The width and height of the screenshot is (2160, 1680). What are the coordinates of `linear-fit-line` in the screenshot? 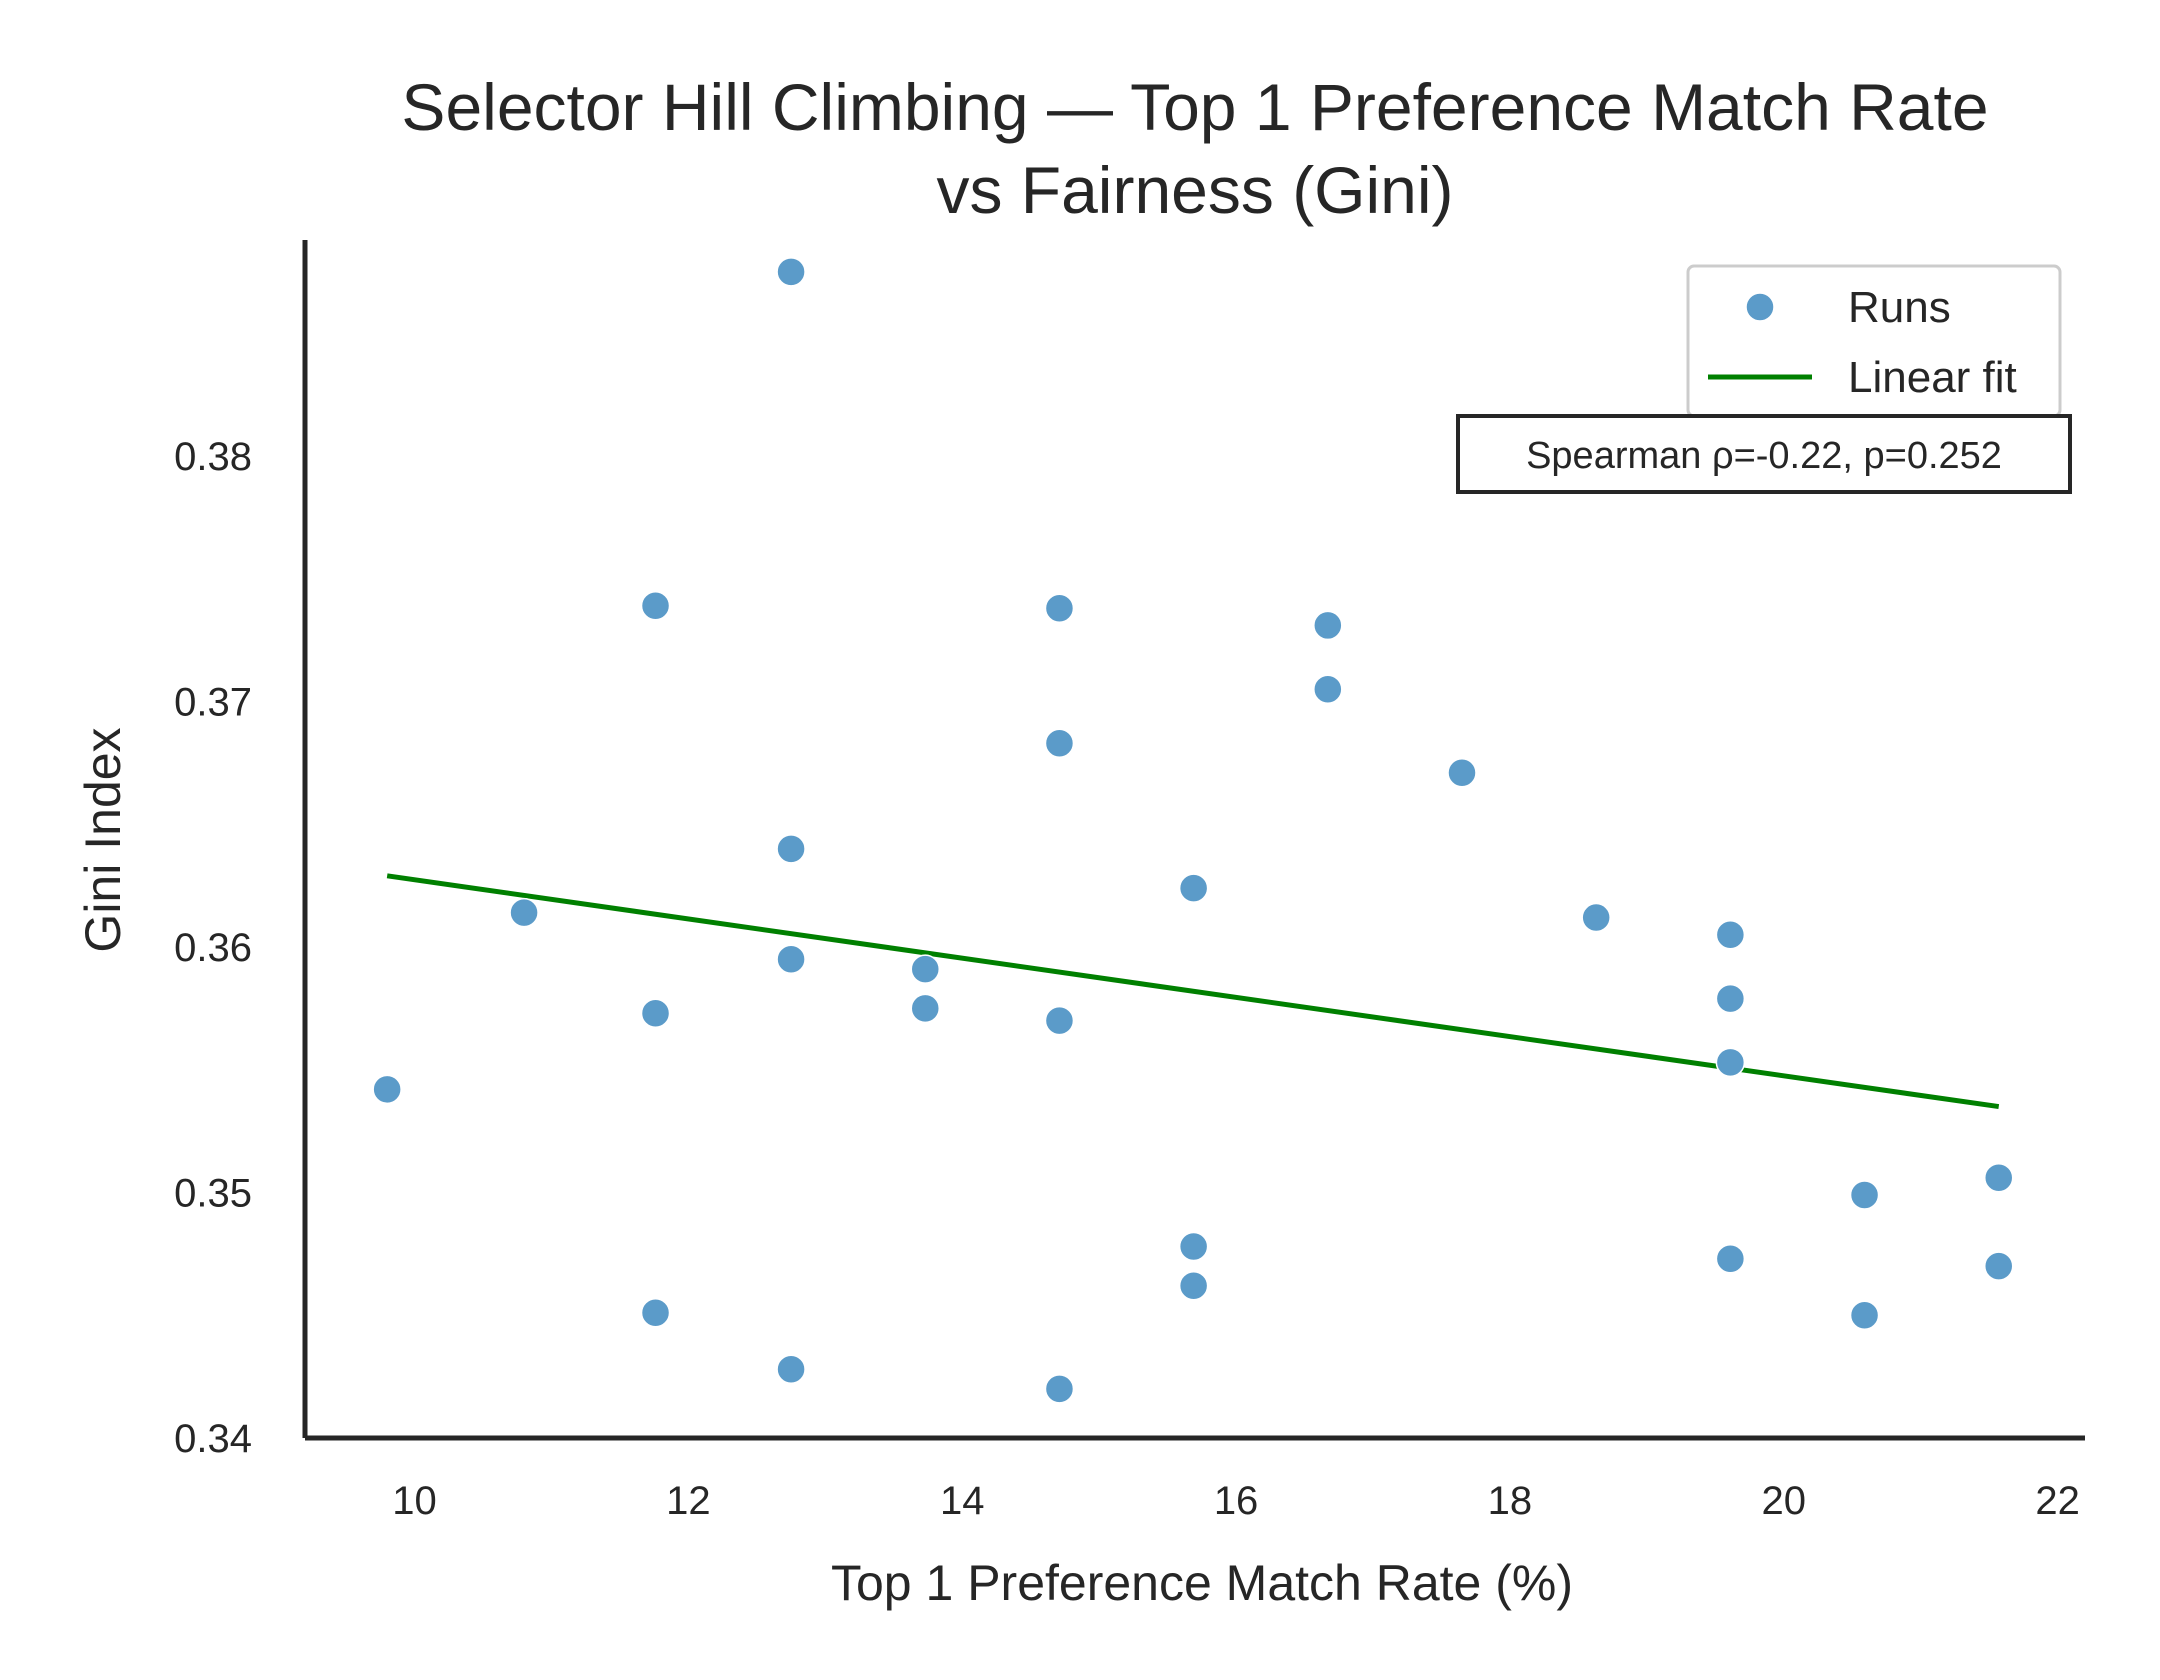 It's located at (1193, 991).